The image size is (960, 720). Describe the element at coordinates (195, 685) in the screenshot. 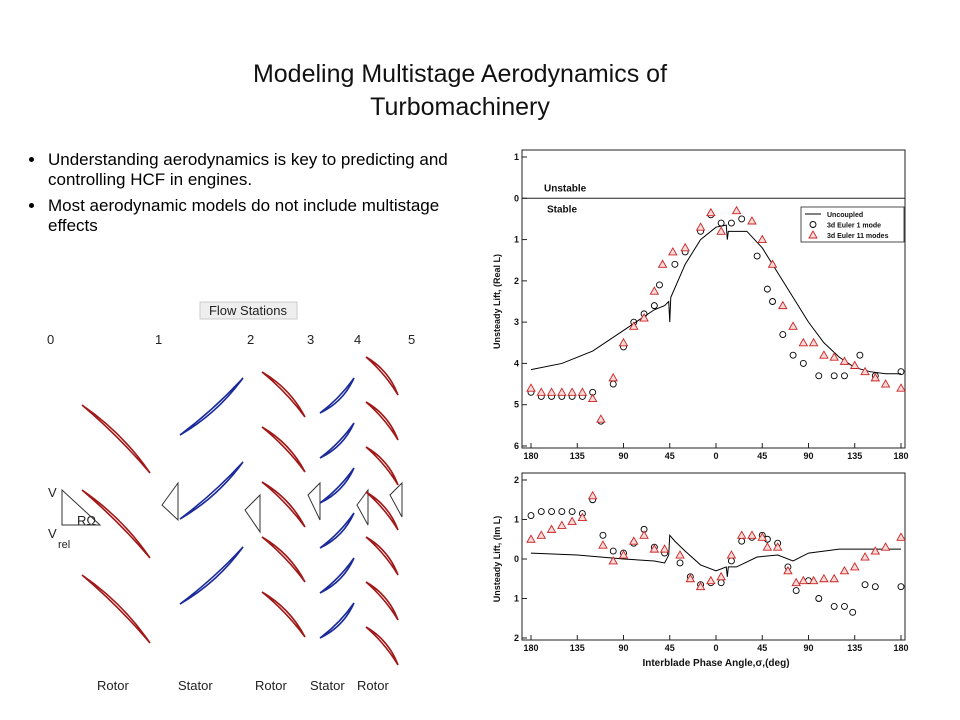

I see `row-label: Stator` at that location.